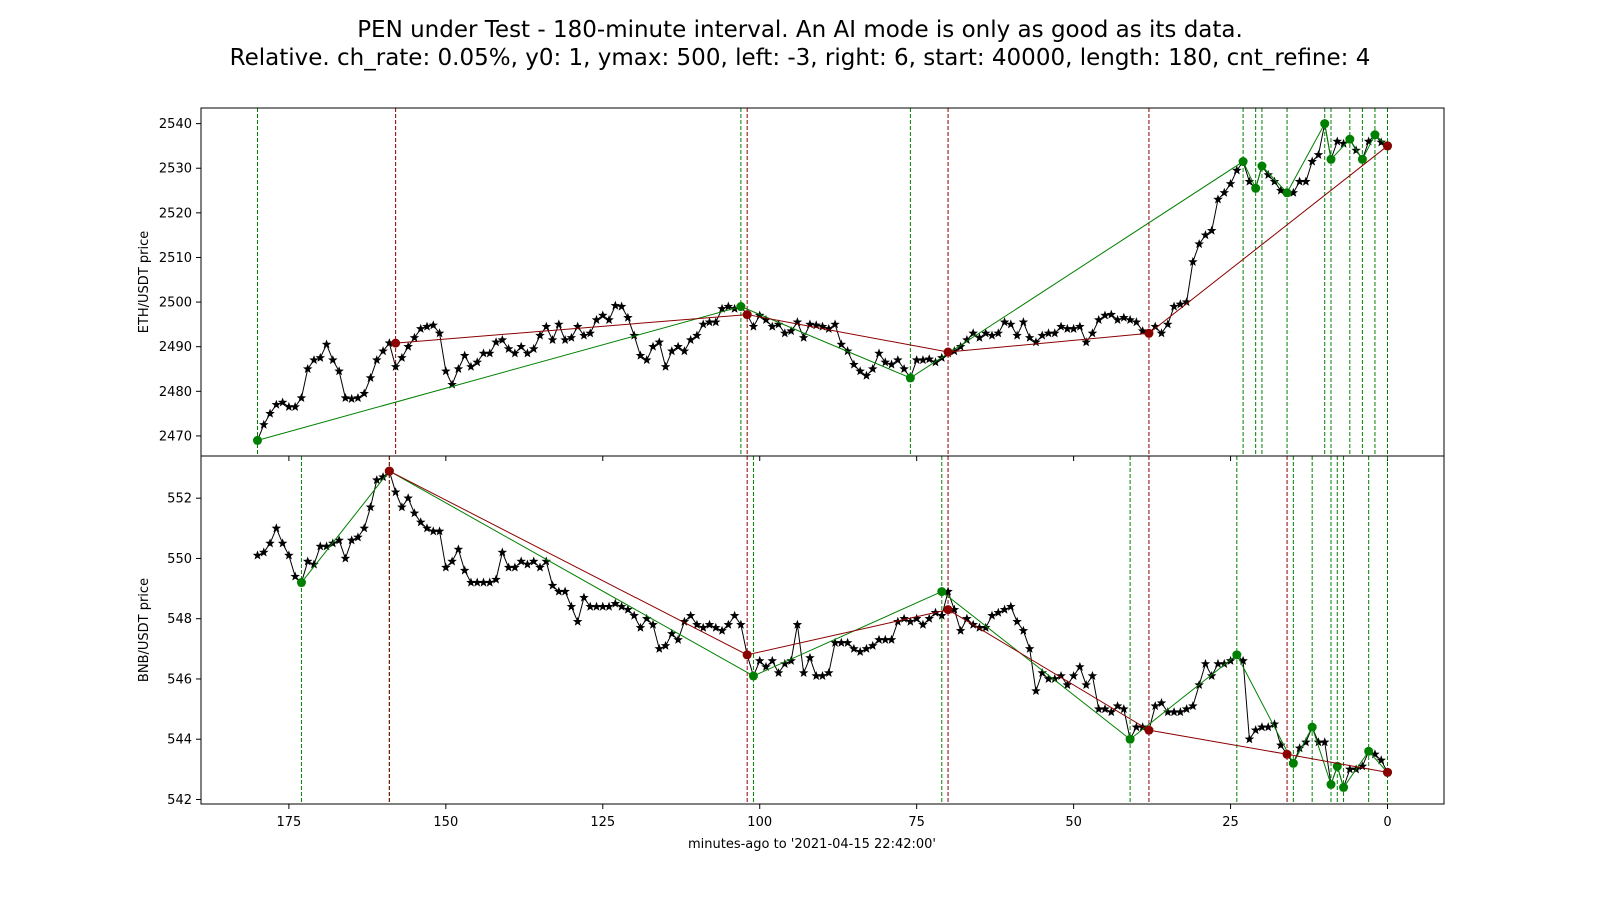 The width and height of the screenshot is (1600, 900). I want to click on eth-y-tick-label: 2480, so click(175, 392).